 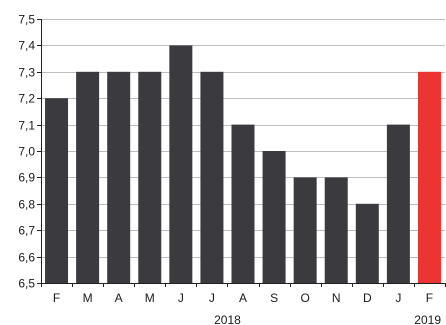 What do you see at coordinates (336, 298) in the screenshot?
I see `x-category-label: N` at bounding box center [336, 298].